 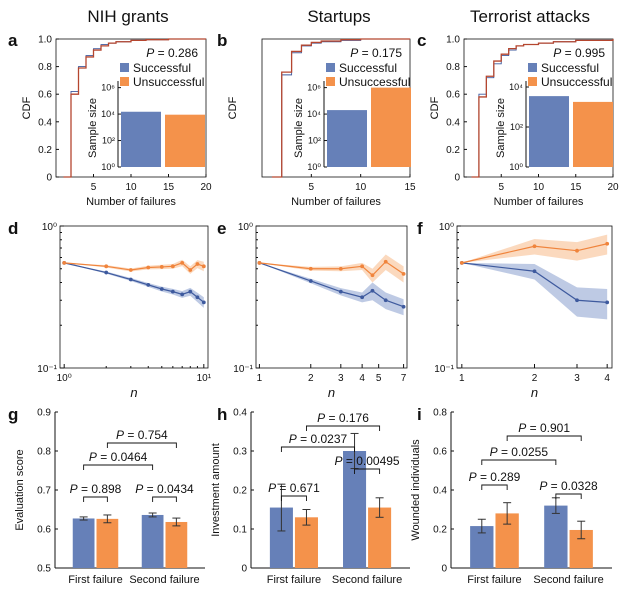 I want to click on p-value-a: P = 0.286, so click(x=172, y=53).